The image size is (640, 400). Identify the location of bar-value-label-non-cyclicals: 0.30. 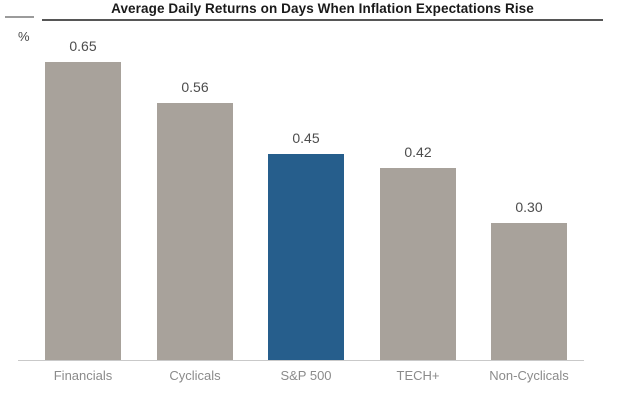
(529, 207).